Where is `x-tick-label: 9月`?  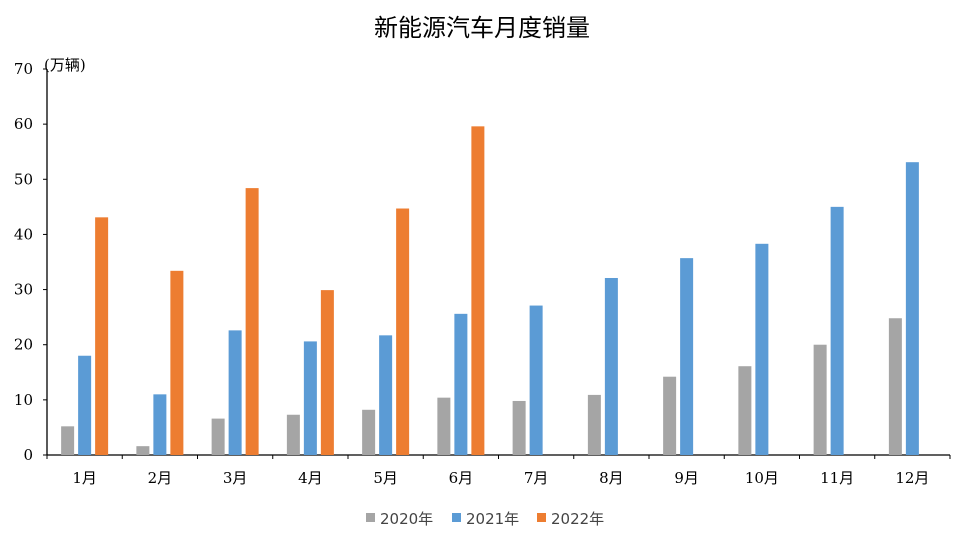
x-tick-label: 9月 is located at coordinates (686, 478).